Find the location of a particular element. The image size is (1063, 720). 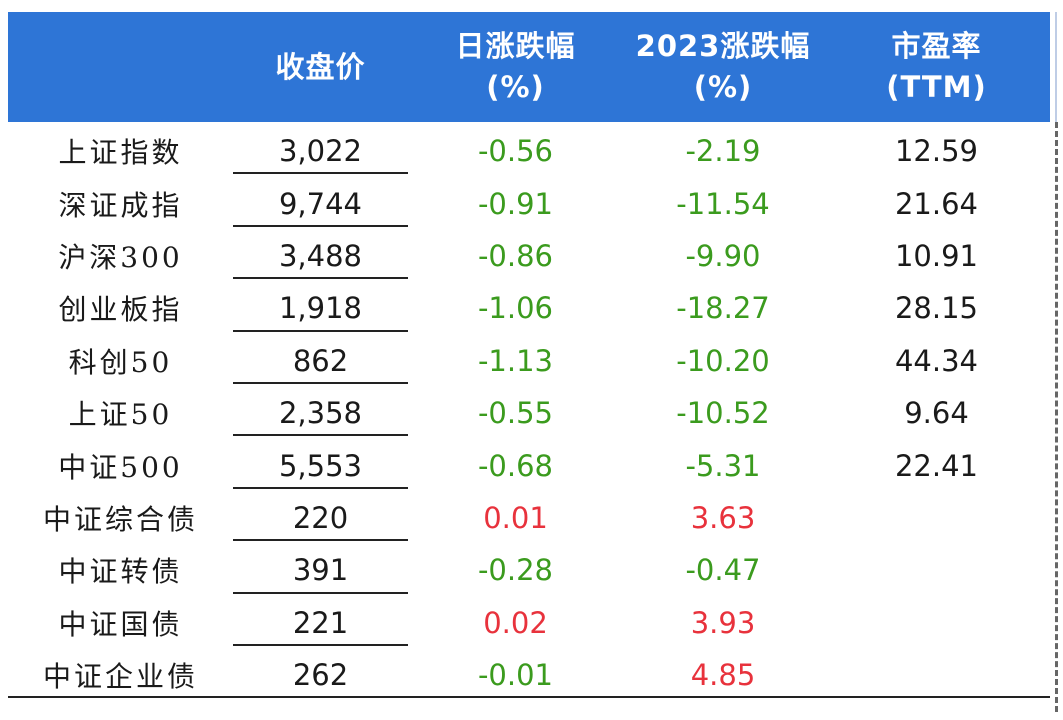

daily-change: 0.01 is located at coordinates (515, 517).